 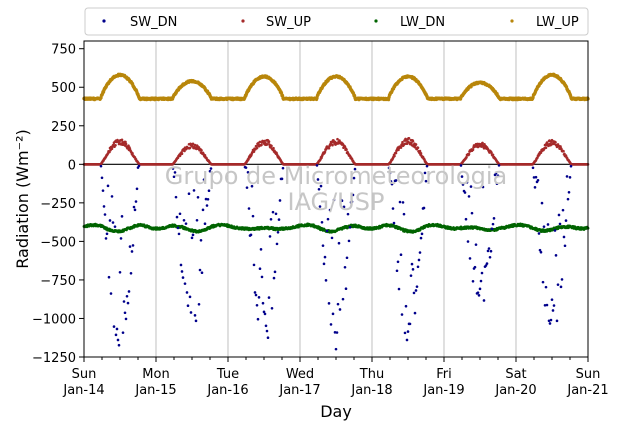 I want to click on x-tick-weekday-0: Sun, so click(x=84, y=374).